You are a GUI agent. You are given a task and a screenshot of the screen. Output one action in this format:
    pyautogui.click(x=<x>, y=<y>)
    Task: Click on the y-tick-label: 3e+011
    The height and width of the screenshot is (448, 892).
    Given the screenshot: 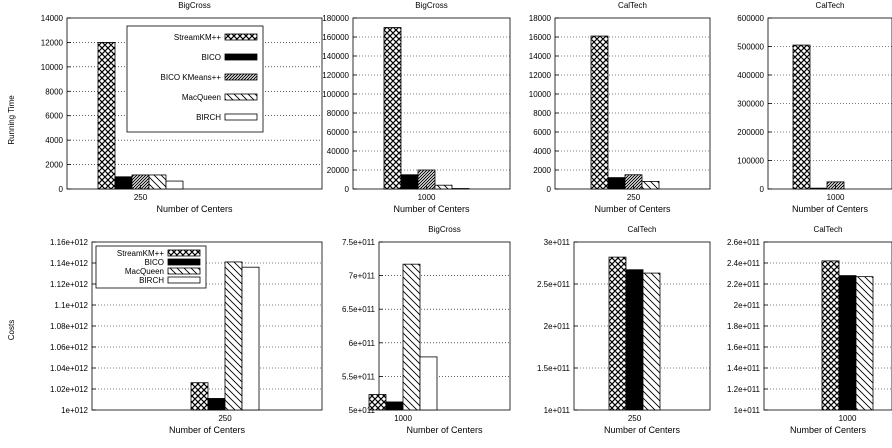 What is the action you would take?
    pyautogui.click(x=557, y=242)
    